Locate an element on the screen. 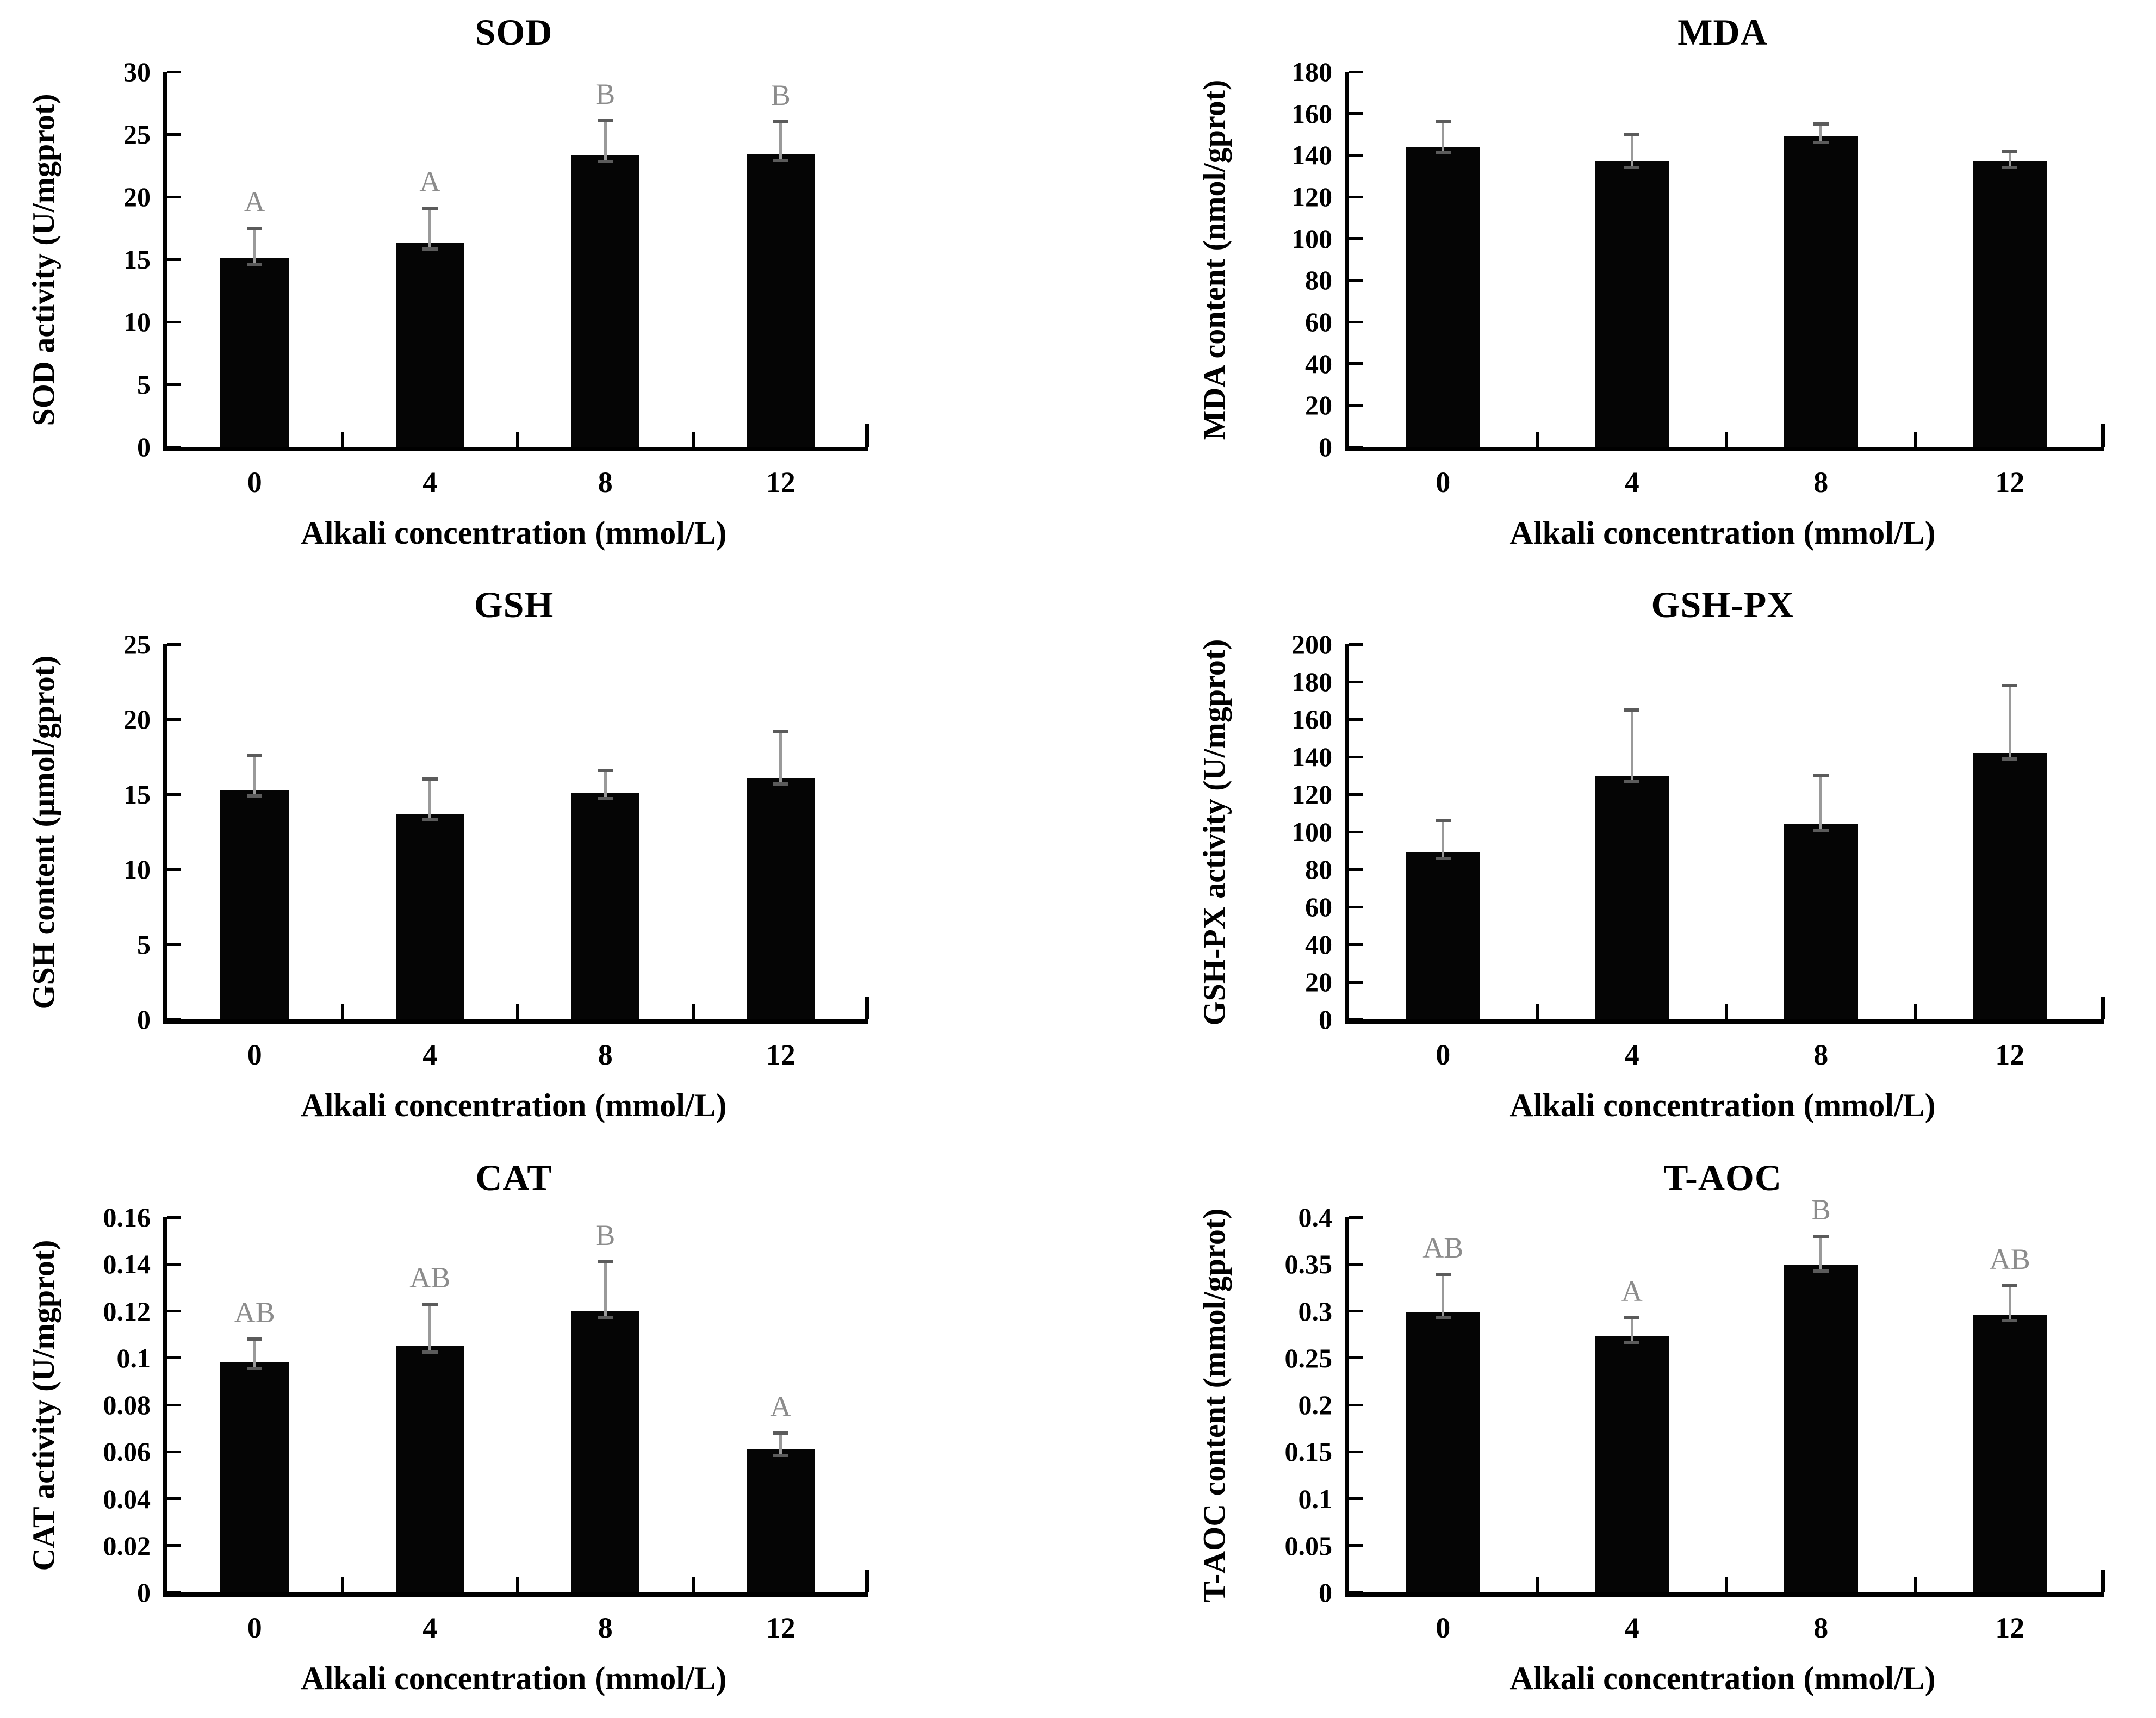  x-axis-label-gsh: Alkali concentration (mmol/L) is located at coordinates (514, 1105).